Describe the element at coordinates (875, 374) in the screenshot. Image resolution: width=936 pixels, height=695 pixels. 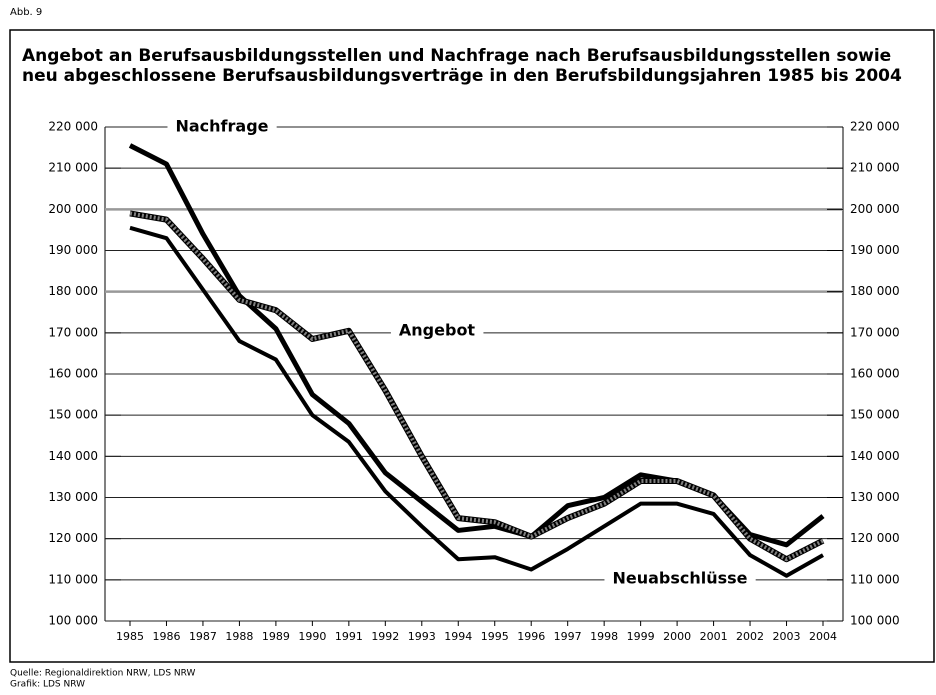
I see `y2-tick-label: 160 000` at that location.